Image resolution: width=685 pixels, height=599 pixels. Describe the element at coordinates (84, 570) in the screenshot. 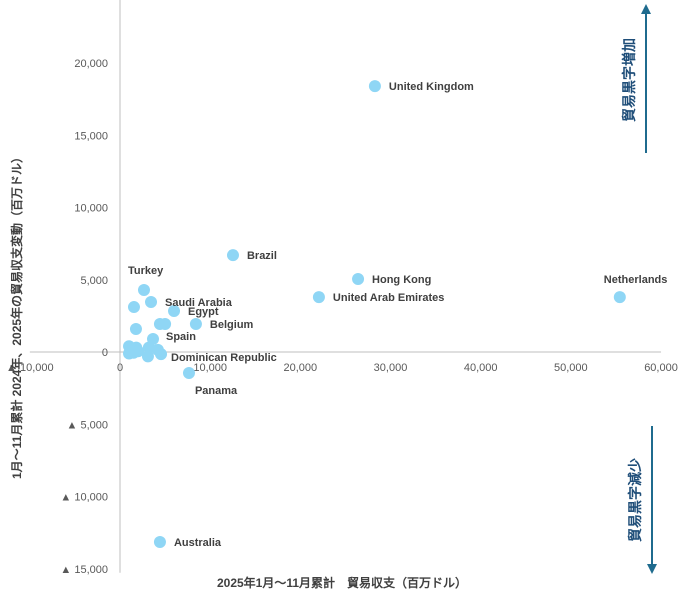

I see `y-tick-label: ▲ 15,000` at that location.